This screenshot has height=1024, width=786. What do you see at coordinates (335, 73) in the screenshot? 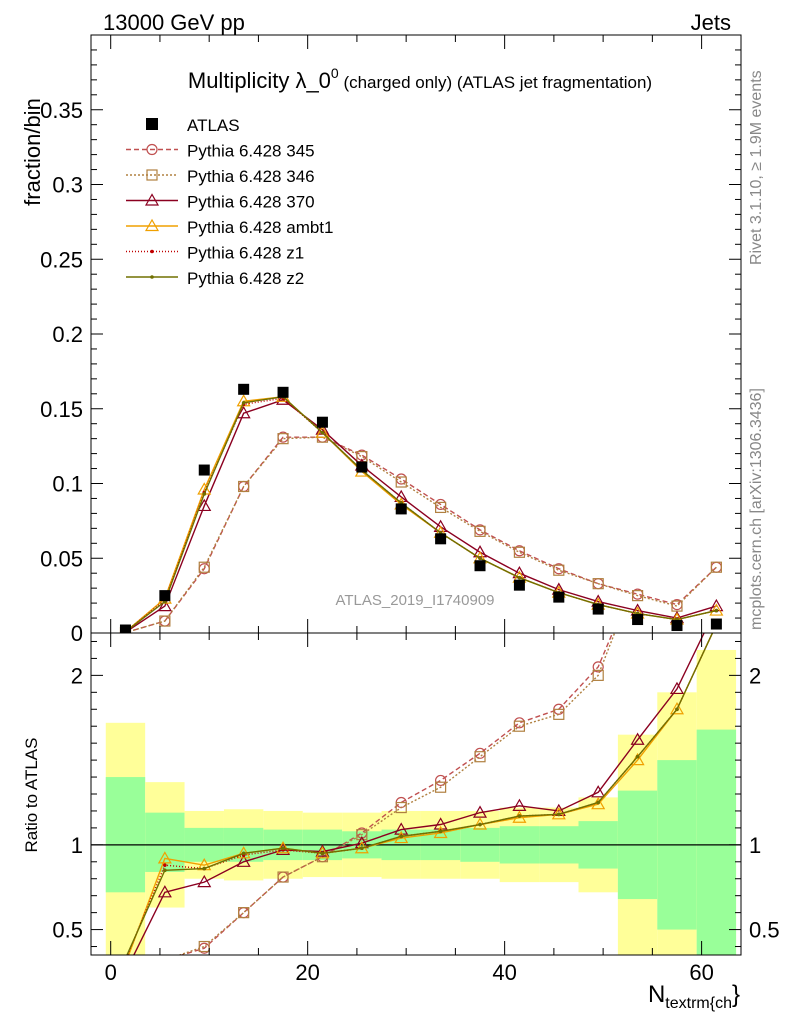
I see `title-sup: 0` at bounding box center [335, 73].